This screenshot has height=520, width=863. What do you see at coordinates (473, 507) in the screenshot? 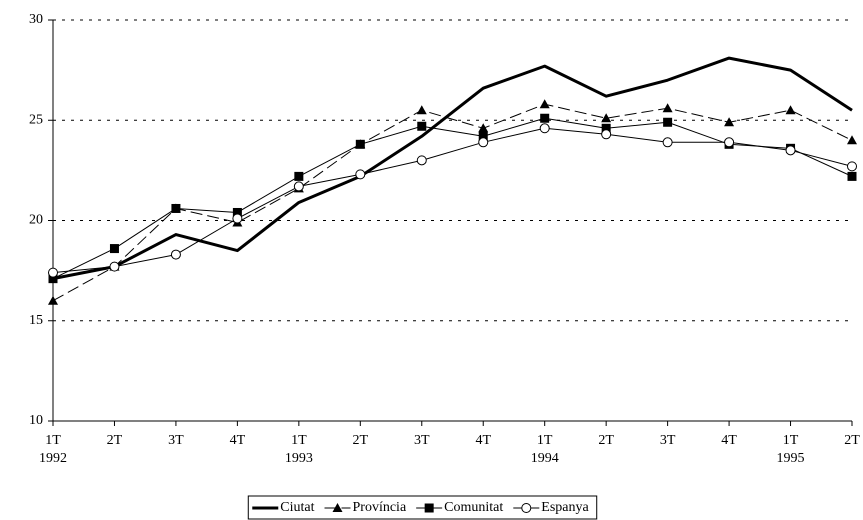
I see `legend-label: Comunitat` at bounding box center [473, 507].